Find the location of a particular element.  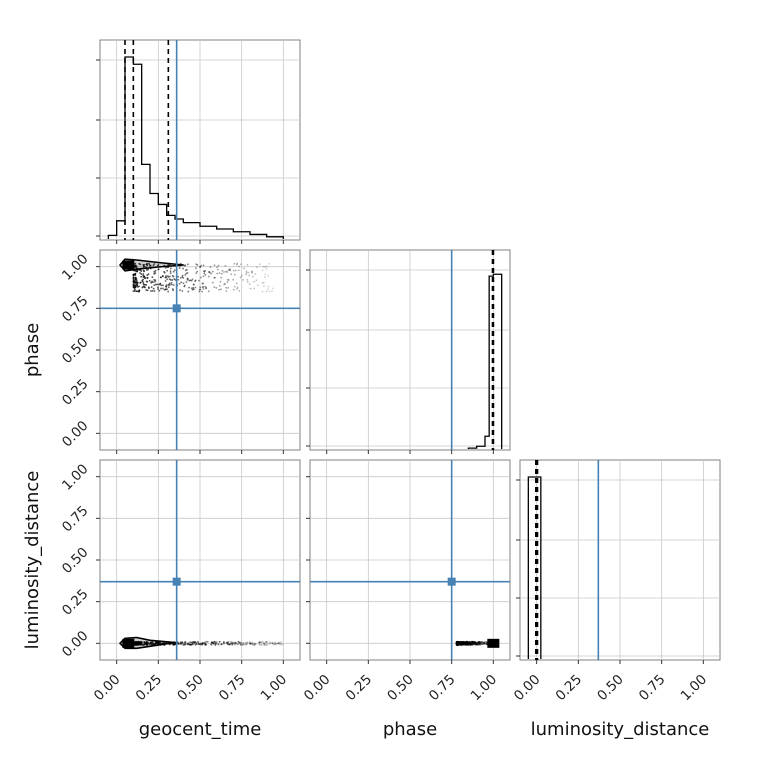

y-axis-label-luminosity_distance: luminosity_distance is located at coordinates (32, 560).